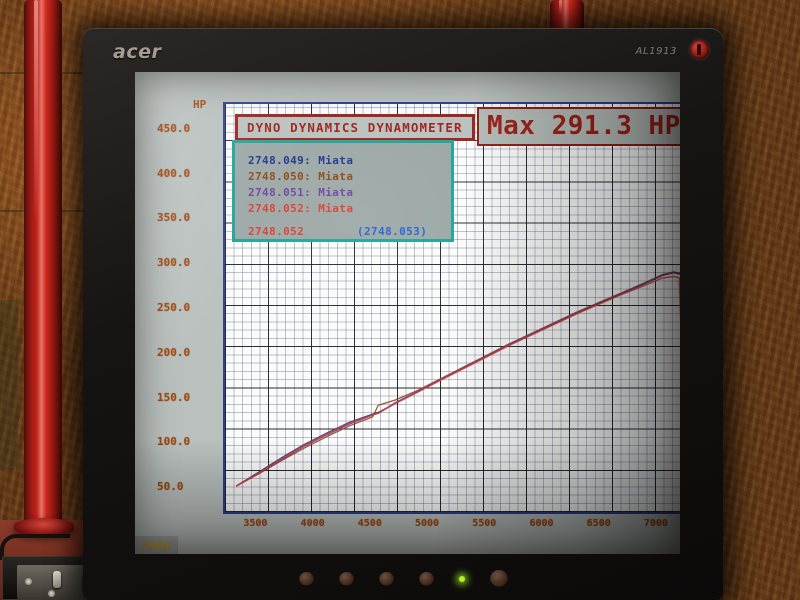 This screenshot has height=600, width=800. Describe the element at coordinates (174, 173) in the screenshot. I see `y-tick-400: 400.0` at that location.